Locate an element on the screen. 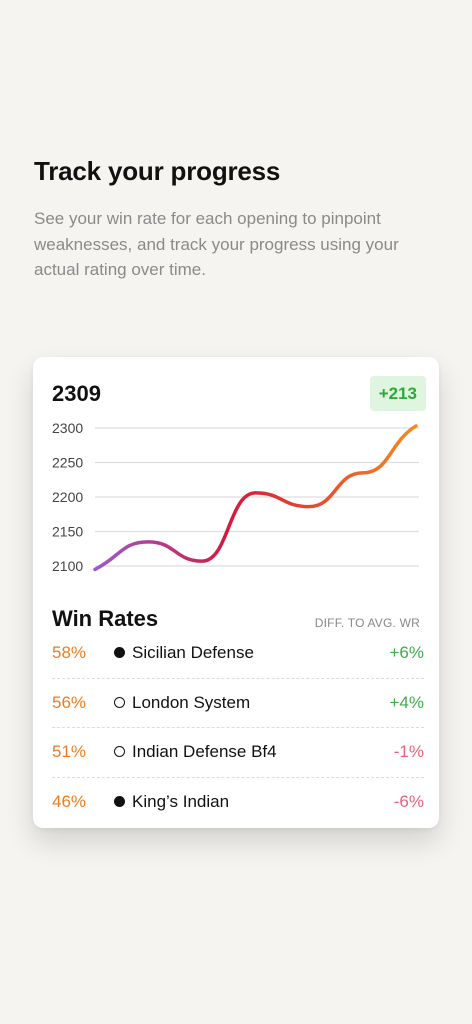 Image resolution: width=472 pixels, height=1024 pixels. opening-name: King’s Indian is located at coordinates (181, 801).